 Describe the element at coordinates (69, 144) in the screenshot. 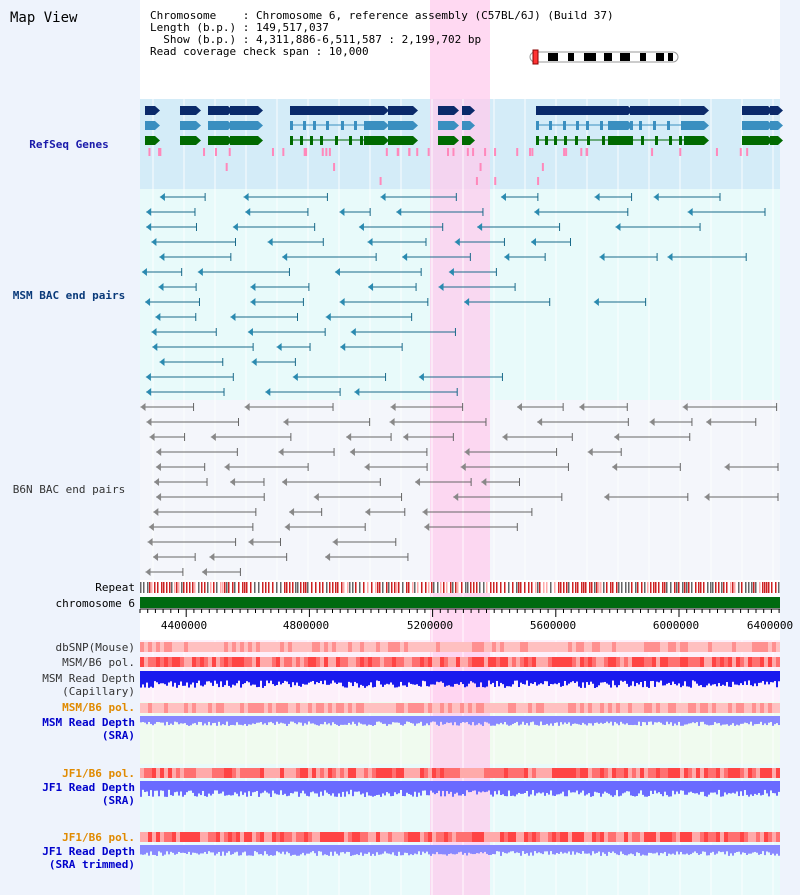

I see `track-label-refseq: RefSeq Genes` at that location.